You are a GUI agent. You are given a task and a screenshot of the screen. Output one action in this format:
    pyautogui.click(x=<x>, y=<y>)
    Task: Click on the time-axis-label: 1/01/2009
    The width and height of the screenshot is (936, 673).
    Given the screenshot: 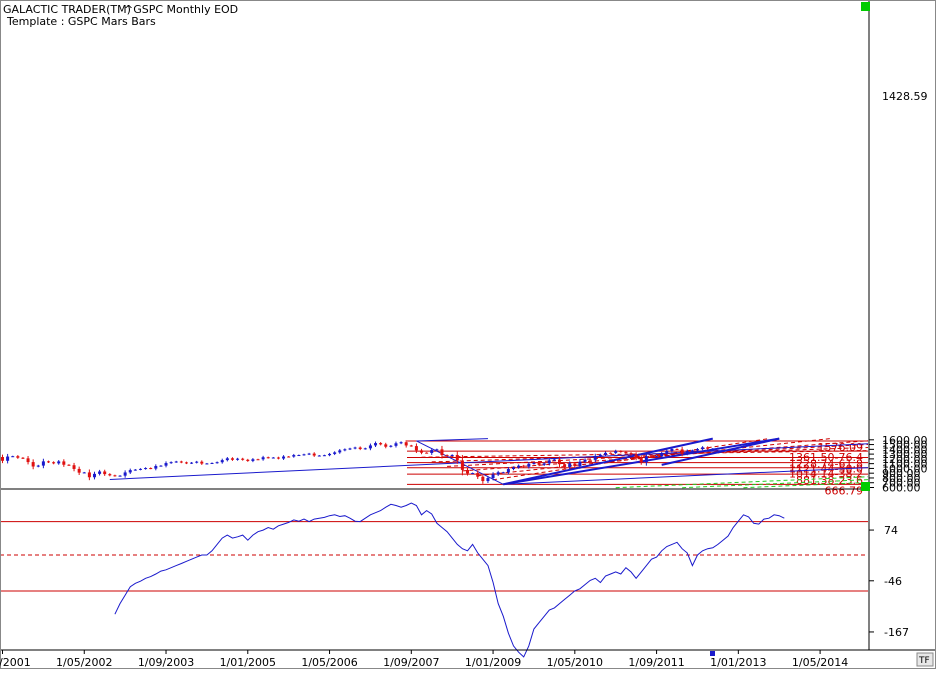 What is the action you would take?
    pyautogui.click(x=493, y=662)
    